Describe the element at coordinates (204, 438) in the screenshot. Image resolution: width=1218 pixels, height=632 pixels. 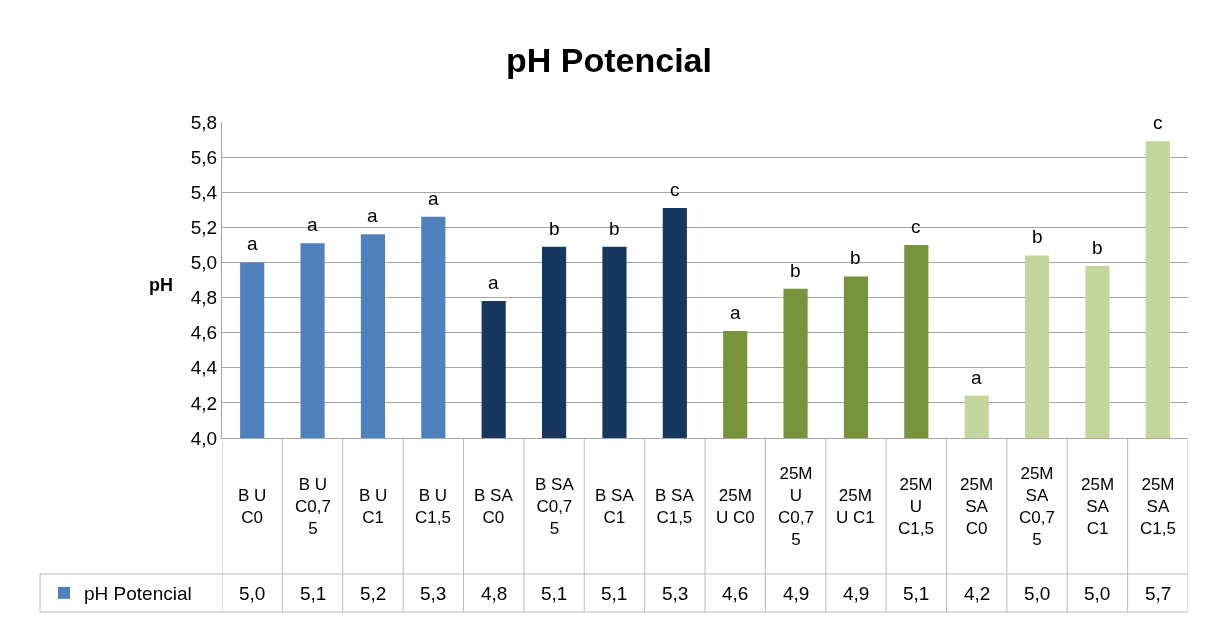
I see `y-tick-label: 4,0` at that location.